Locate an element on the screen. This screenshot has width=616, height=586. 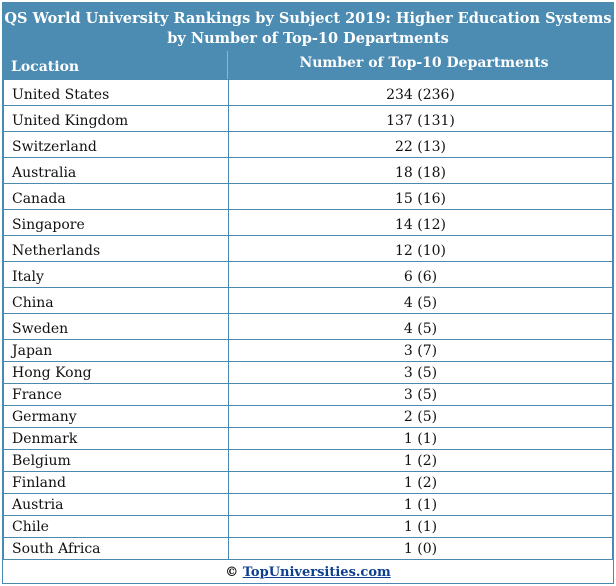
location-cell: Hong Kong is located at coordinates (116, 372).